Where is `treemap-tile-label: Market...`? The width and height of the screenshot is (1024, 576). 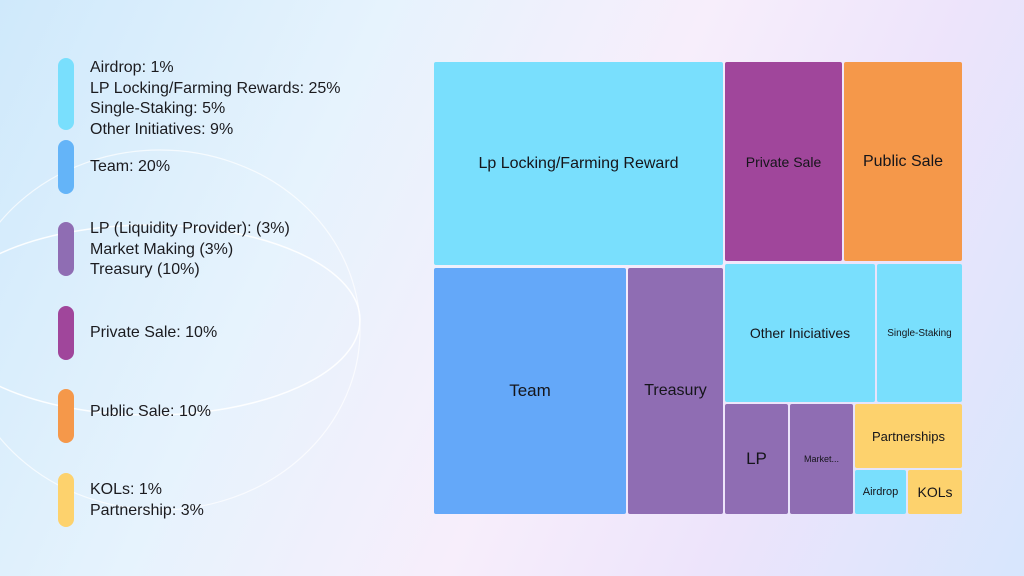
treemap-tile-label: Market... is located at coordinates (821, 459).